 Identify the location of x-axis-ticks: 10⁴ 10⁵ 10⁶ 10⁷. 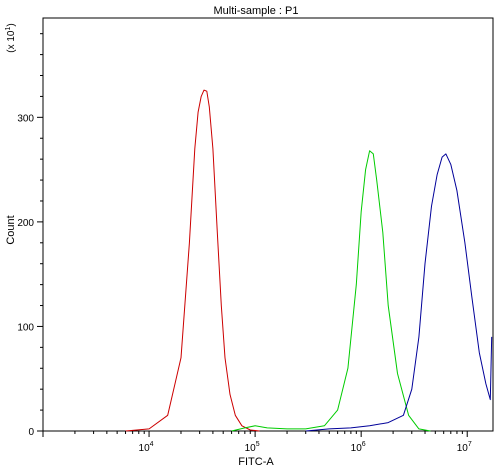
(257, 442).